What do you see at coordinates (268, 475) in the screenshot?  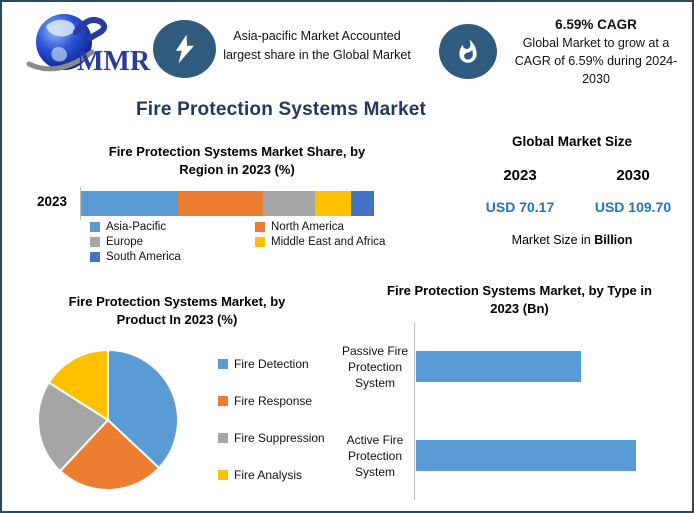 I see `legend-label: Fire Analysis` at bounding box center [268, 475].